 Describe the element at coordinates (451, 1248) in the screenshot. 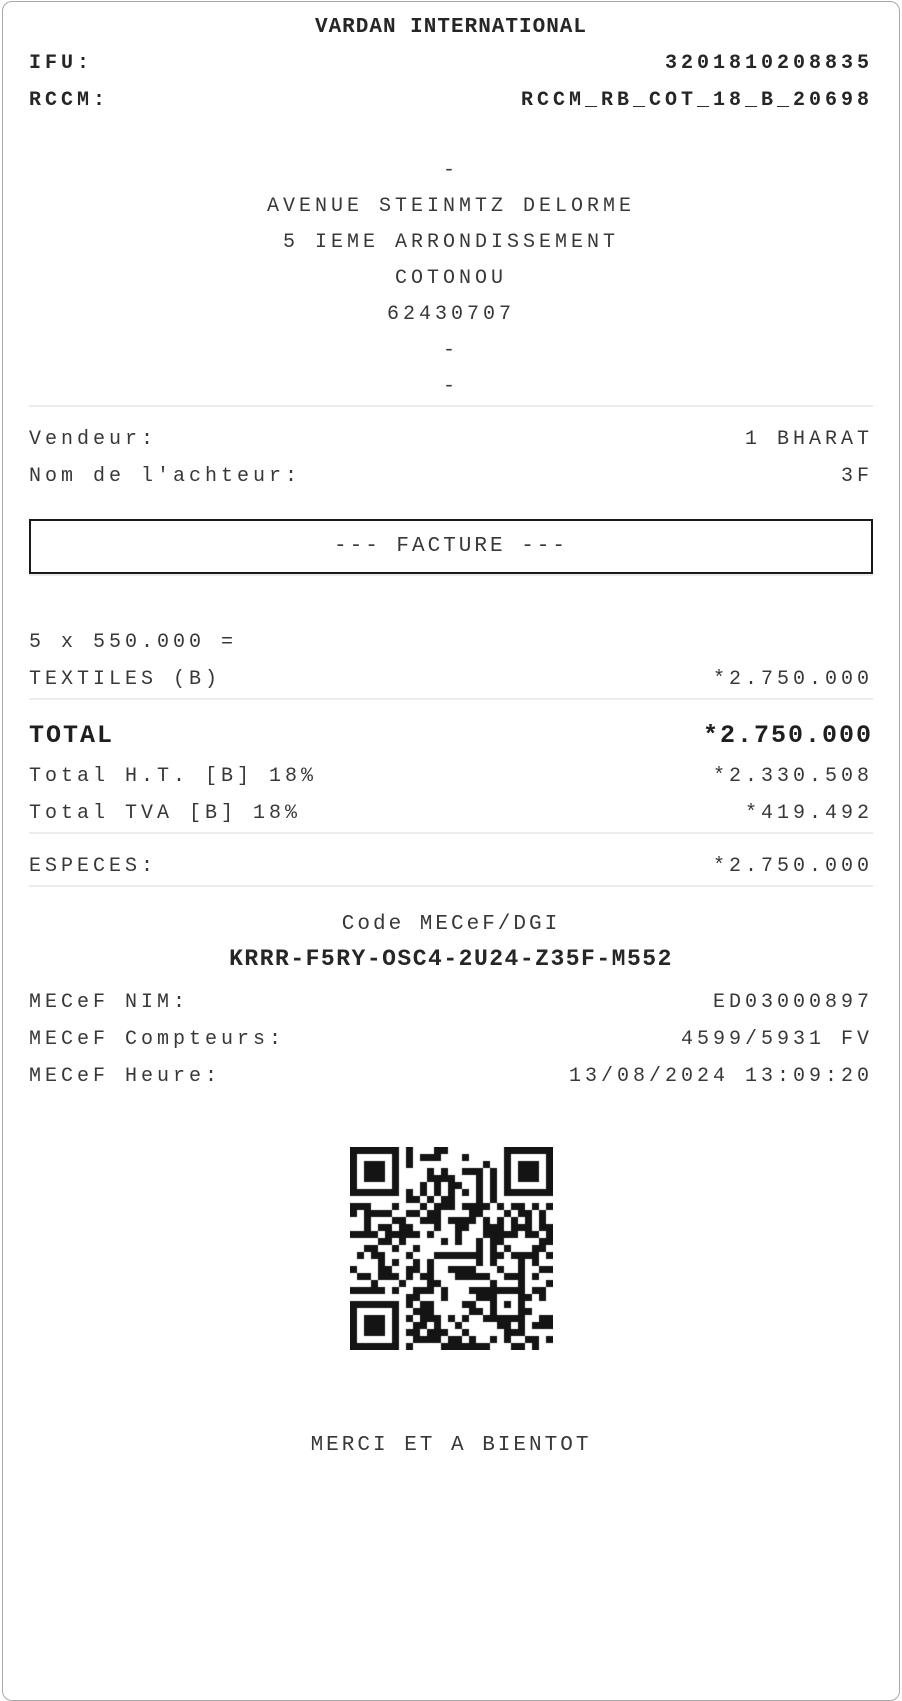

I see `qr-code-icon` at that location.